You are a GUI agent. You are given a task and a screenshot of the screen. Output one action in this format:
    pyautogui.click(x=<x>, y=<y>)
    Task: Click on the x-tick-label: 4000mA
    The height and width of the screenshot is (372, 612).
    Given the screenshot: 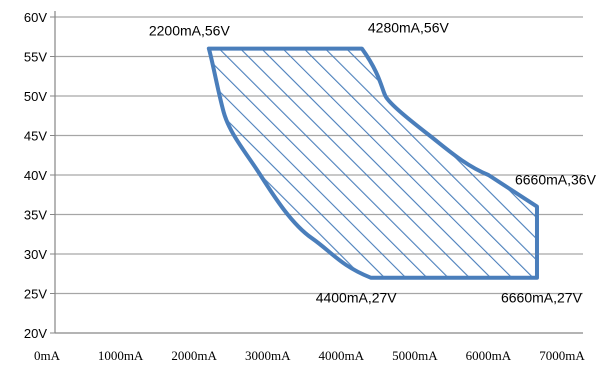 What is the action you would take?
    pyautogui.click(x=342, y=355)
    